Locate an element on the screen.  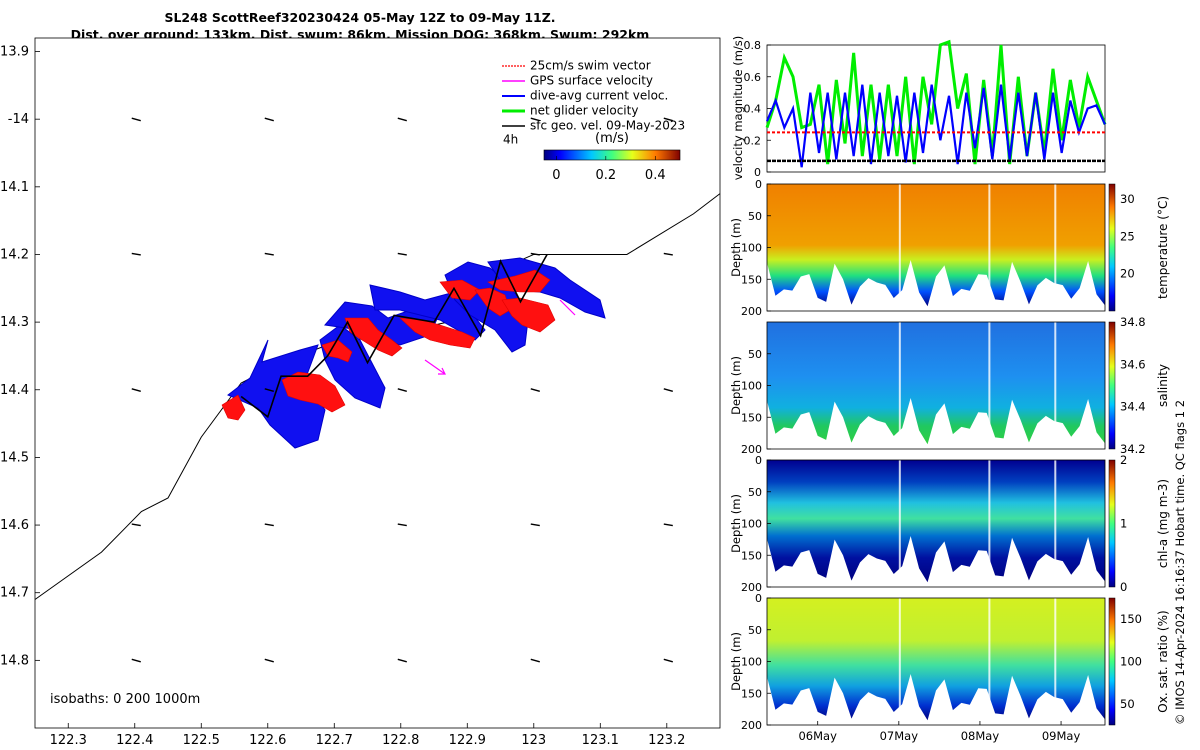
oxygen-x-tick-label: 09May is located at coordinates (1061, 736).